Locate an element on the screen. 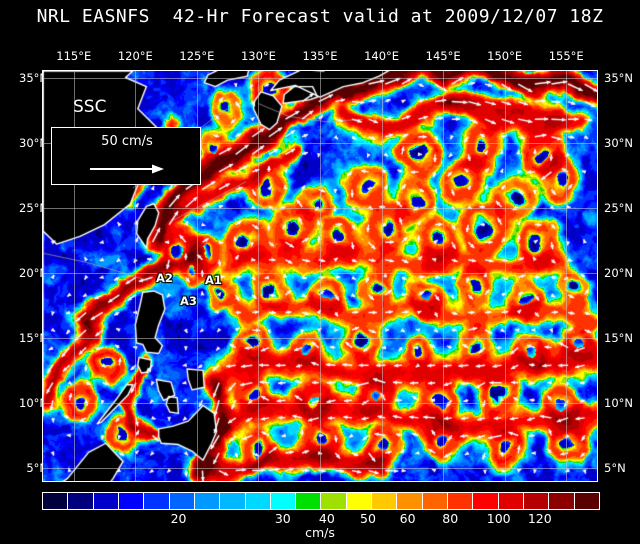 The width and height of the screenshot is (640, 544). colorbar-tick-40: 40 is located at coordinates (326, 518).